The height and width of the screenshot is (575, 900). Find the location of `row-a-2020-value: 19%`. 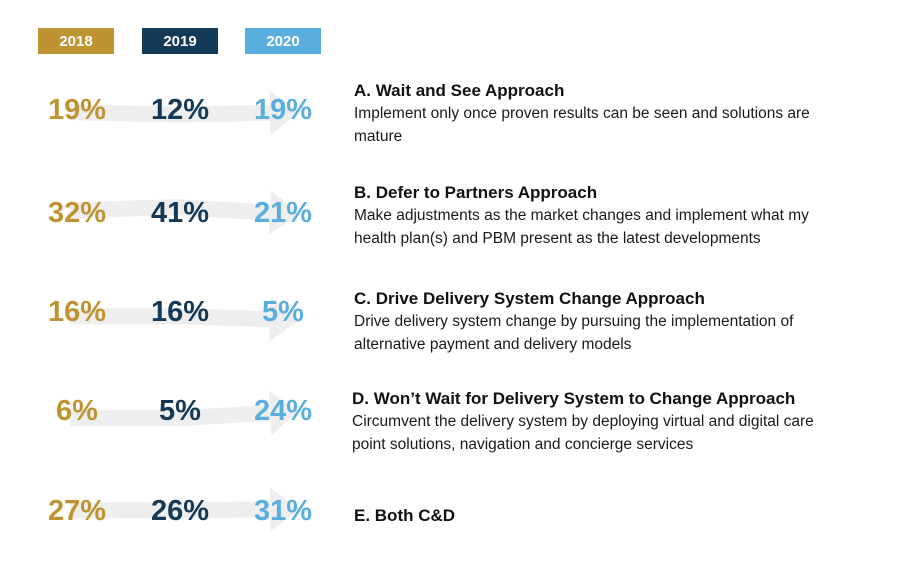

row-a-2020-value: 19% is located at coordinates (283, 110).